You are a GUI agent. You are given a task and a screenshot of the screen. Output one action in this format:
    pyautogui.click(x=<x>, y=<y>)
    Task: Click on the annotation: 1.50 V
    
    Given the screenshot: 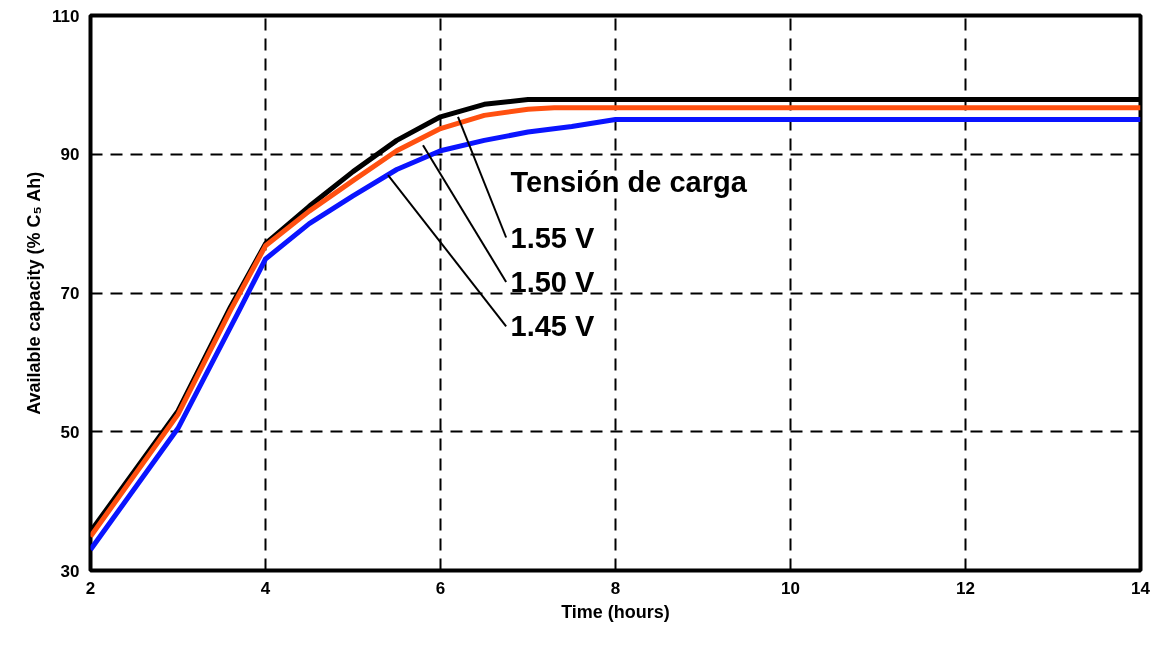 What is the action you would take?
    pyautogui.click(x=552, y=281)
    